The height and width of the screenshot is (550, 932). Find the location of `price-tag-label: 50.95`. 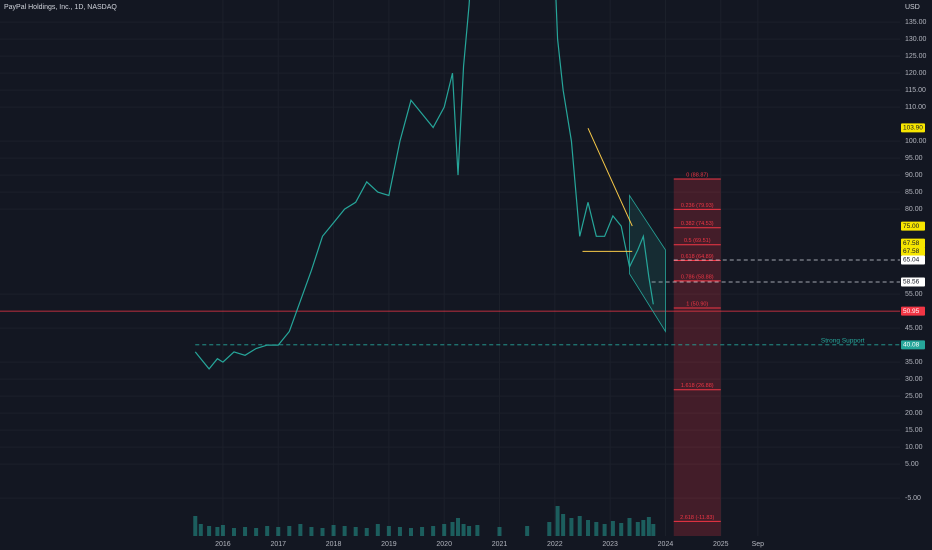

price-tag-label: 50.95 is located at coordinates (911, 311).